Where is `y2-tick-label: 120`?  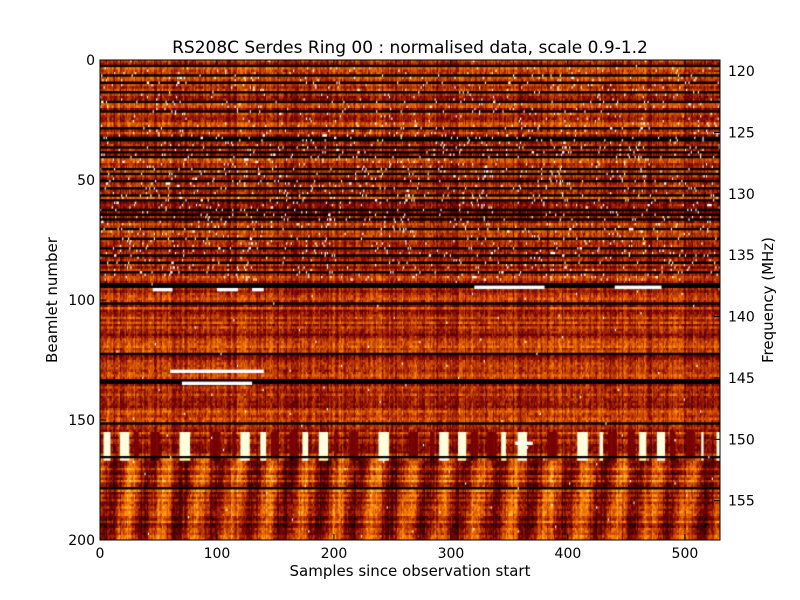 y2-tick-label: 120 is located at coordinates (741, 72).